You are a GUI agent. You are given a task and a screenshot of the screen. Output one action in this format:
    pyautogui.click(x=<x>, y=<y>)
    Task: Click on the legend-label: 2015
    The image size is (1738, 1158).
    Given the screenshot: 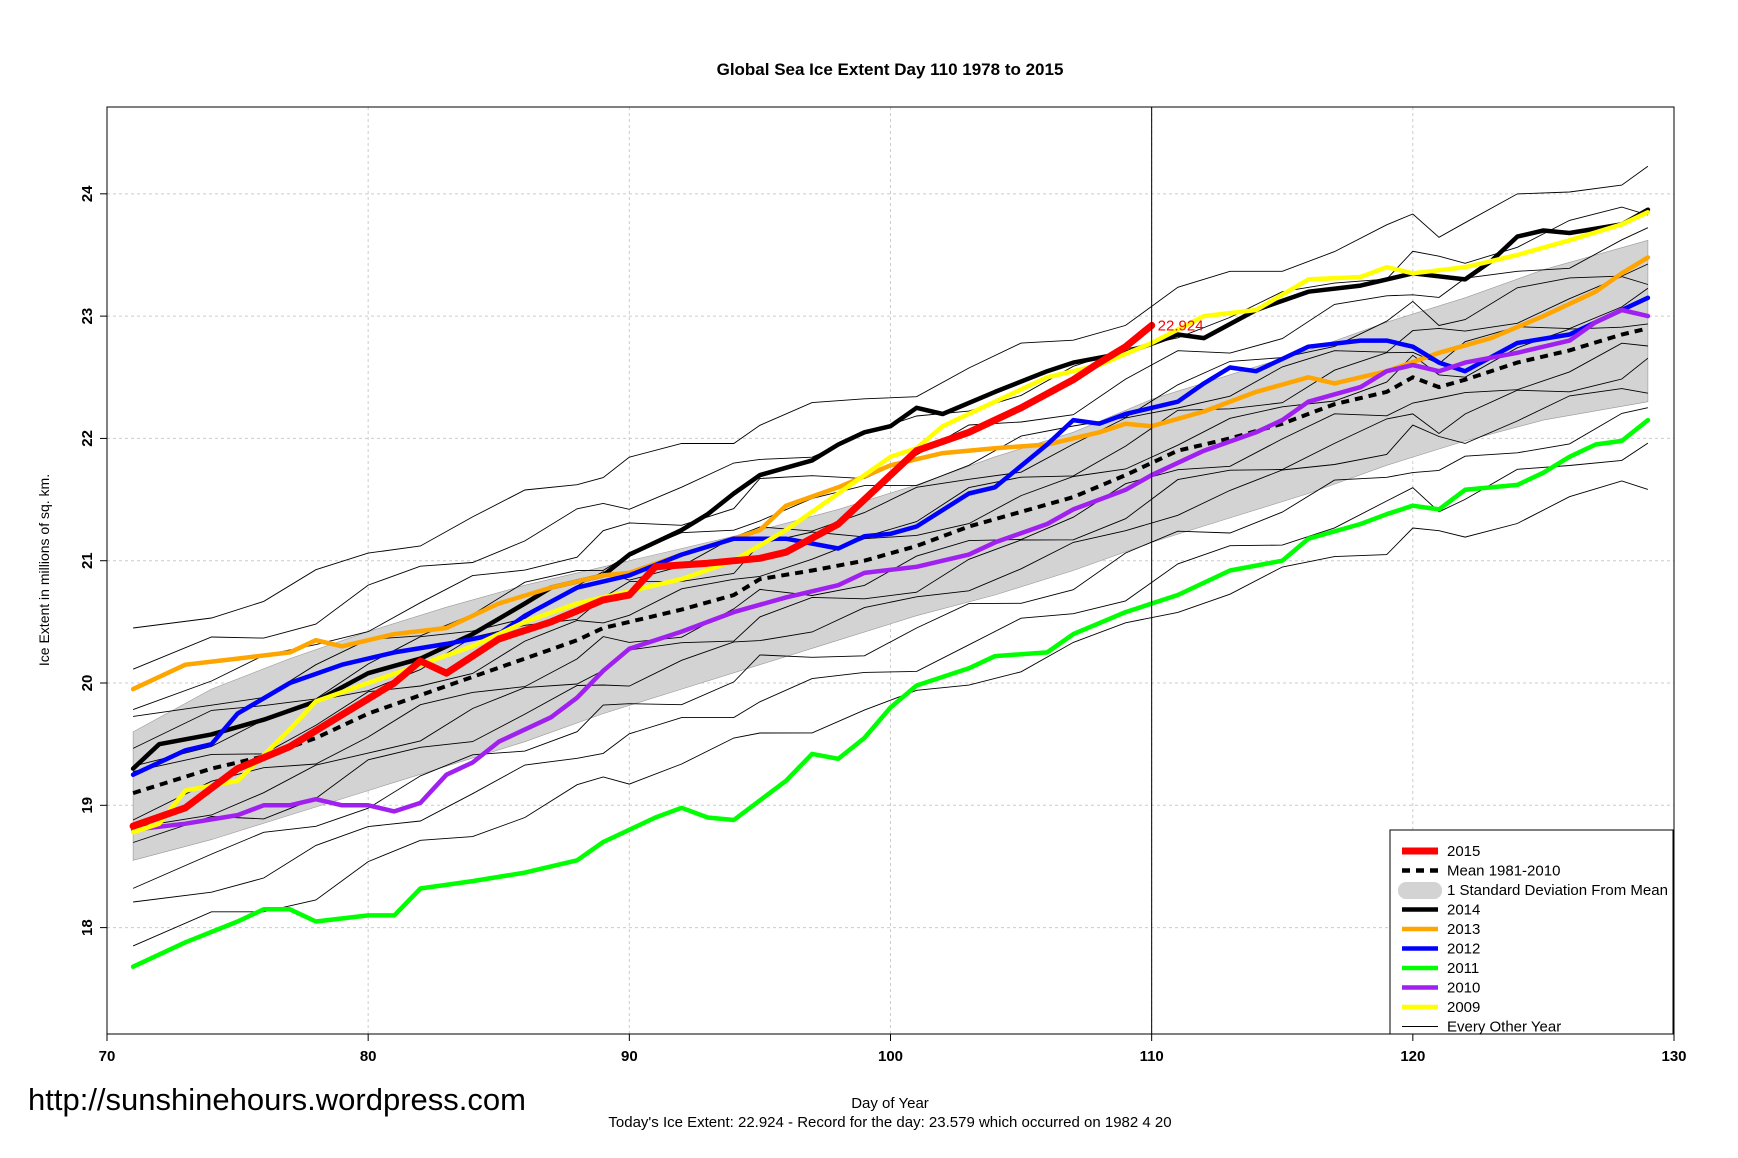 What is the action you would take?
    pyautogui.click(x=1463, y=851)
    